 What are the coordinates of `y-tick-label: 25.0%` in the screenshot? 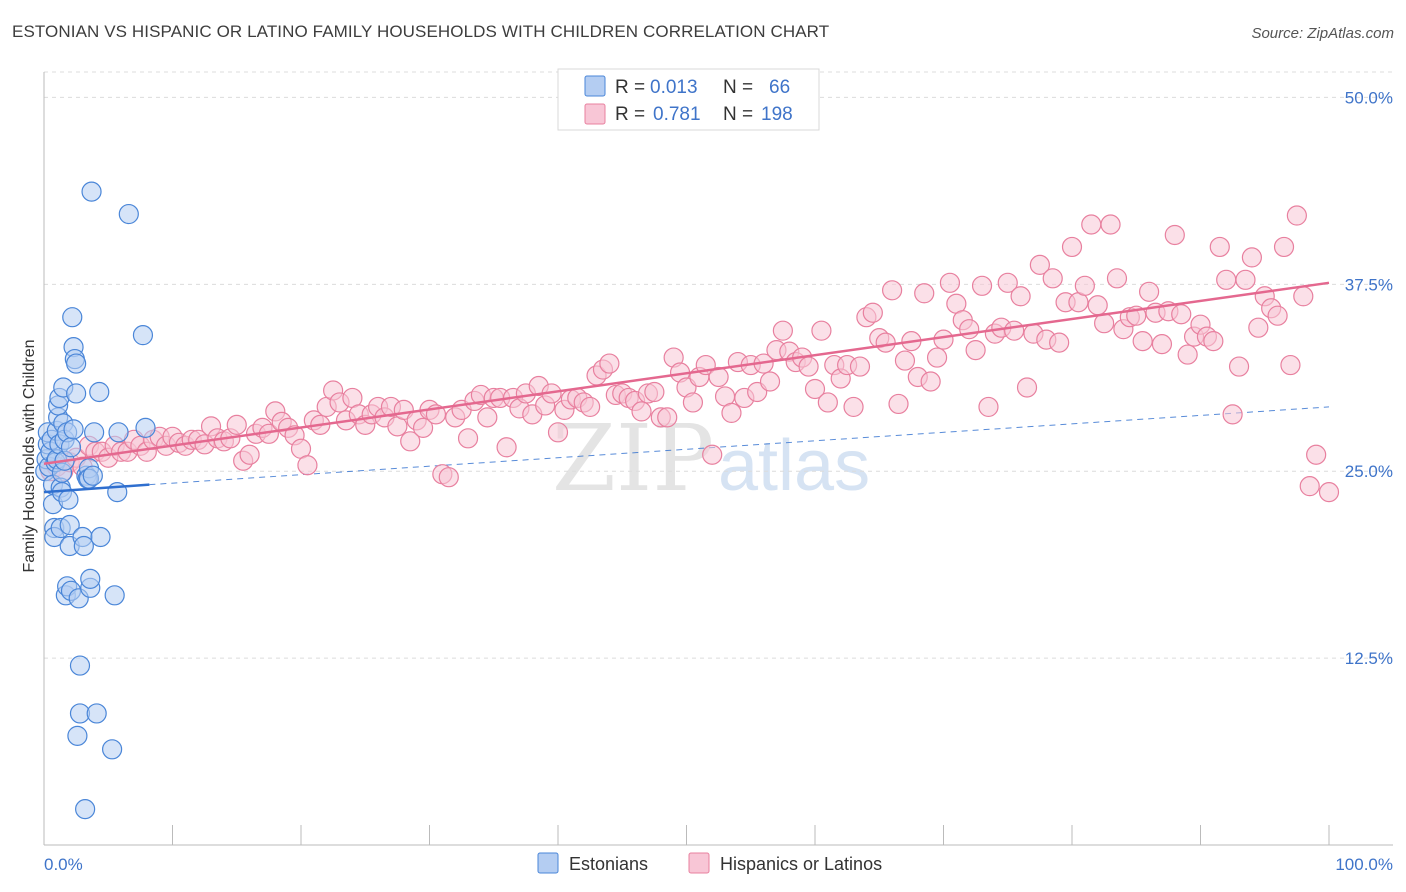 It's located at (1369, 471).